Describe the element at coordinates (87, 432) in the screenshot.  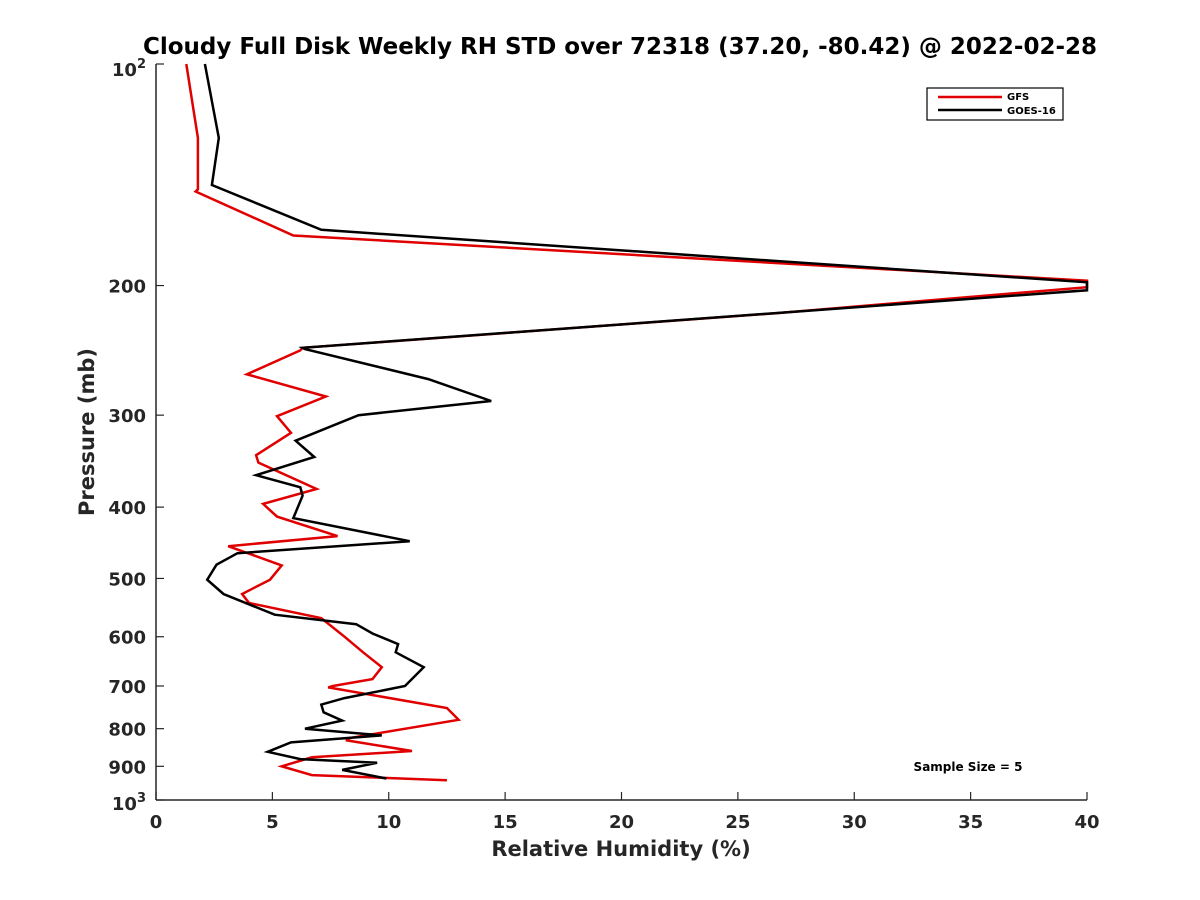
I see `y-axis-label: Pressure (mb)` at that location.